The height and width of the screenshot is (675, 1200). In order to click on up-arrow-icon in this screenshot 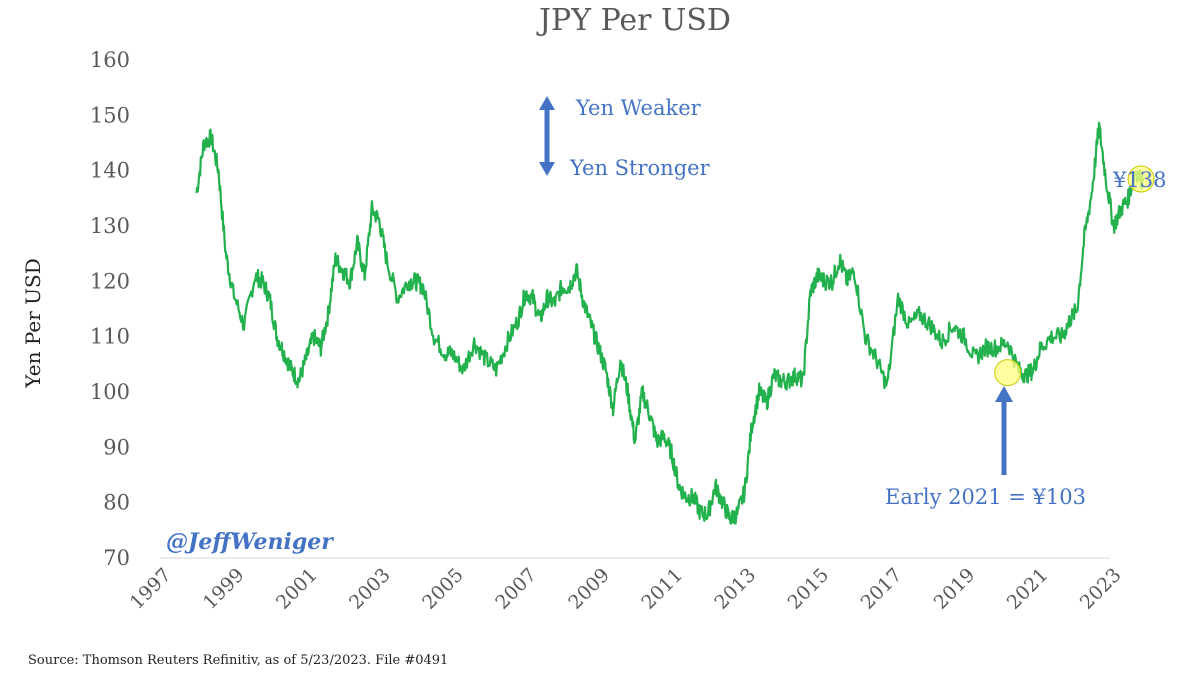, I will do `click(1004, 430)`.